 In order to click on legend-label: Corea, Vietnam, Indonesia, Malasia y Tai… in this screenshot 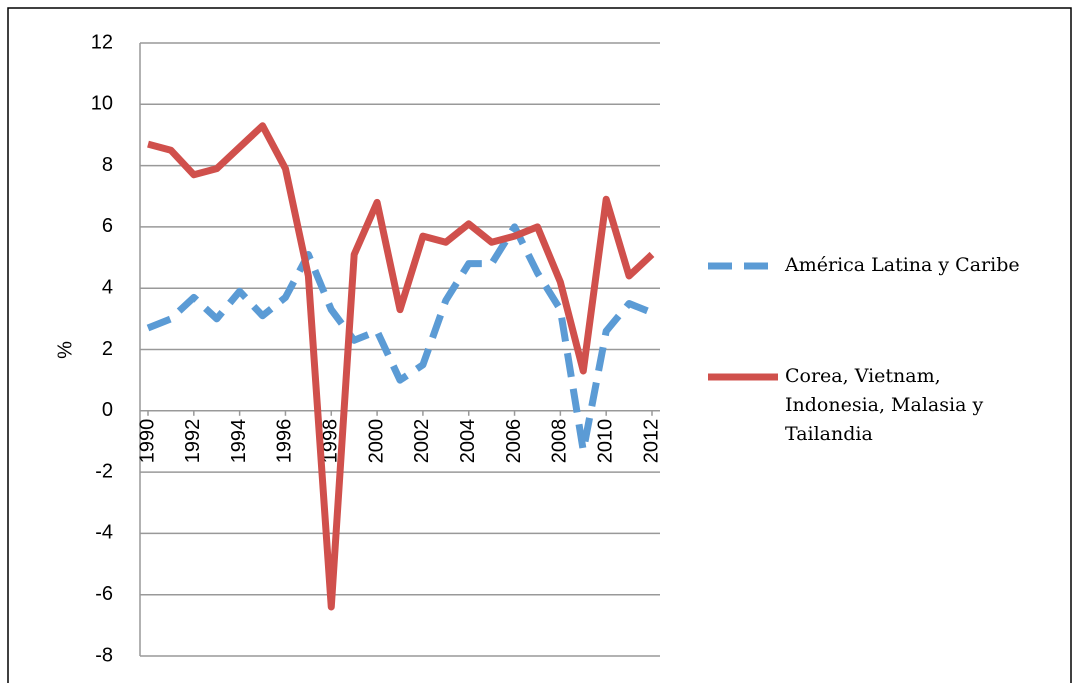, I will do `click(884, 405)`.